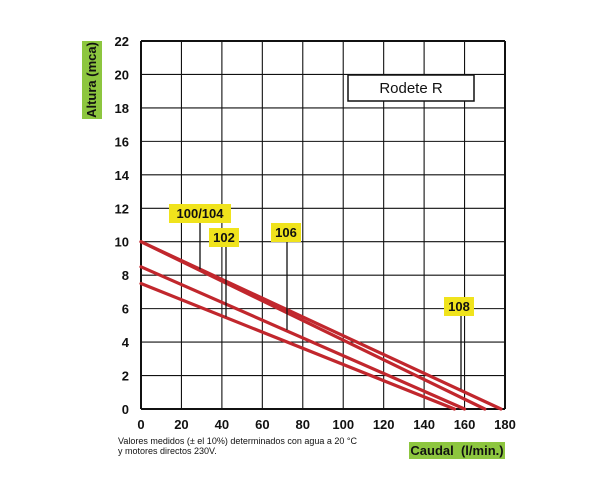 This screenshot has height=500, width=600. What do you see at coordinates (140, 424) in the screenshot?
I see `x-tick-0: 0` at bounding box center [140, 424].